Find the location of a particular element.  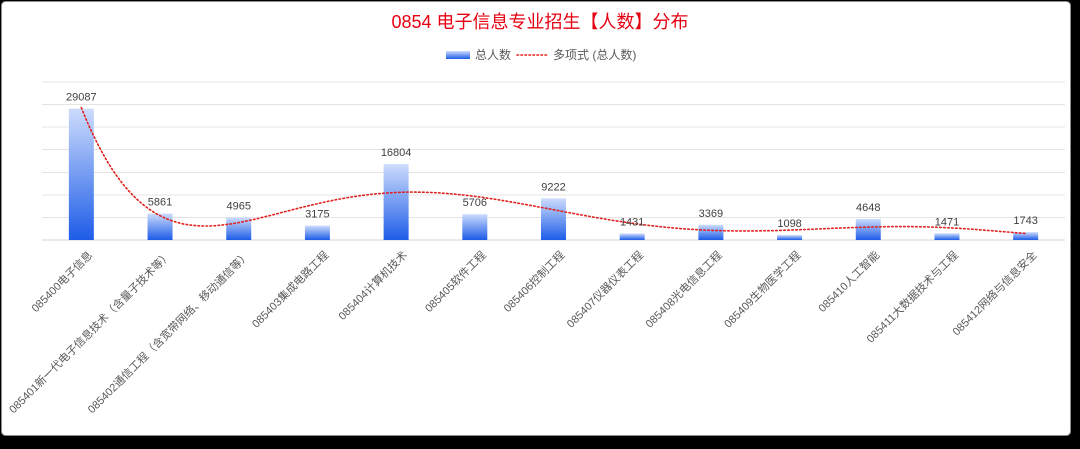

data-label: 3175 is located at coordinates (317, 215).